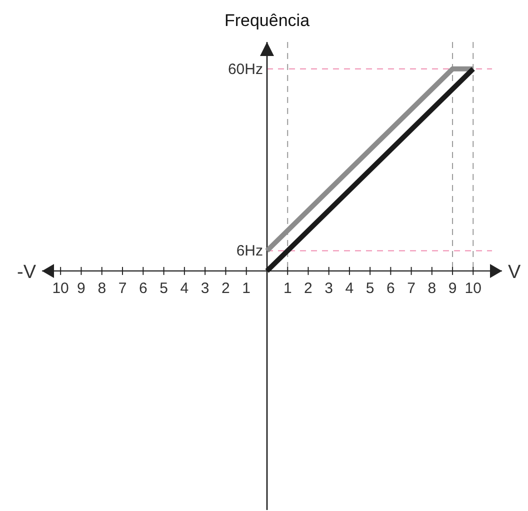 Image resolution: width=528 pixels, height=511 pixels. What do you see at coordinates (245, 69) in the screenshot?
I see `y-tick-label: 60Hz` at bounding box center [245, 69].